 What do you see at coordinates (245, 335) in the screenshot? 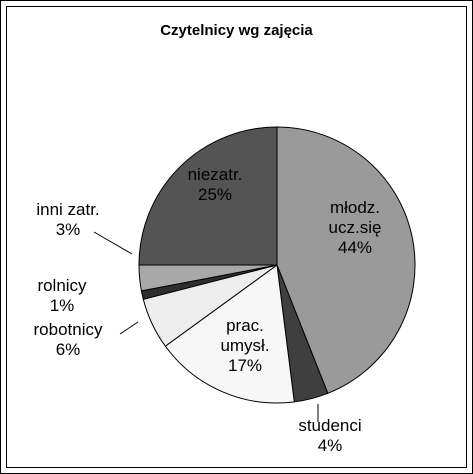
I see `slice-label: prac. umysł.` at bounding box center [245, 335].